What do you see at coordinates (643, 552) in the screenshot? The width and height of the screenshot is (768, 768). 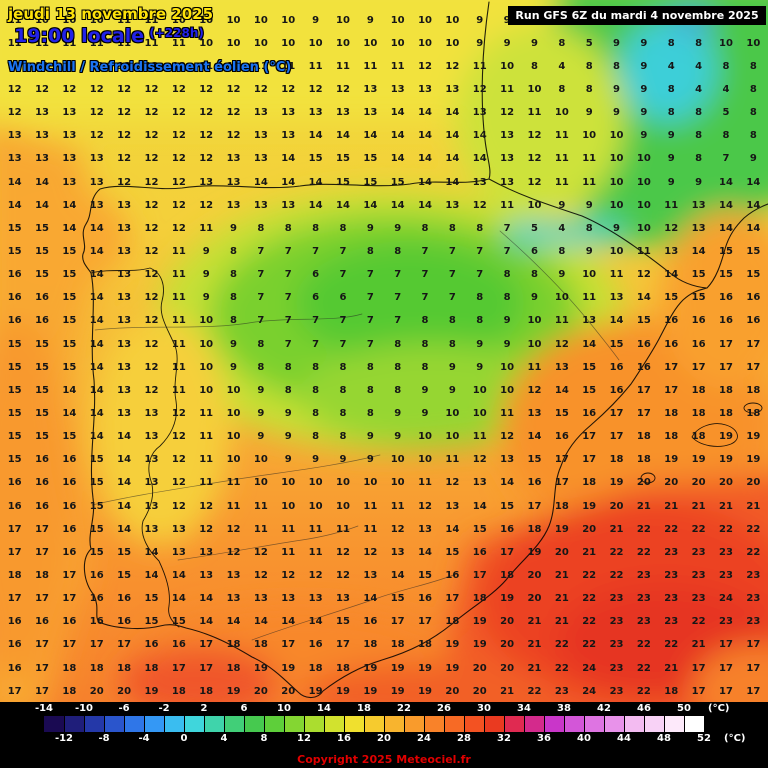 I see `grid-value: 22` at bounding box center [643, 552].